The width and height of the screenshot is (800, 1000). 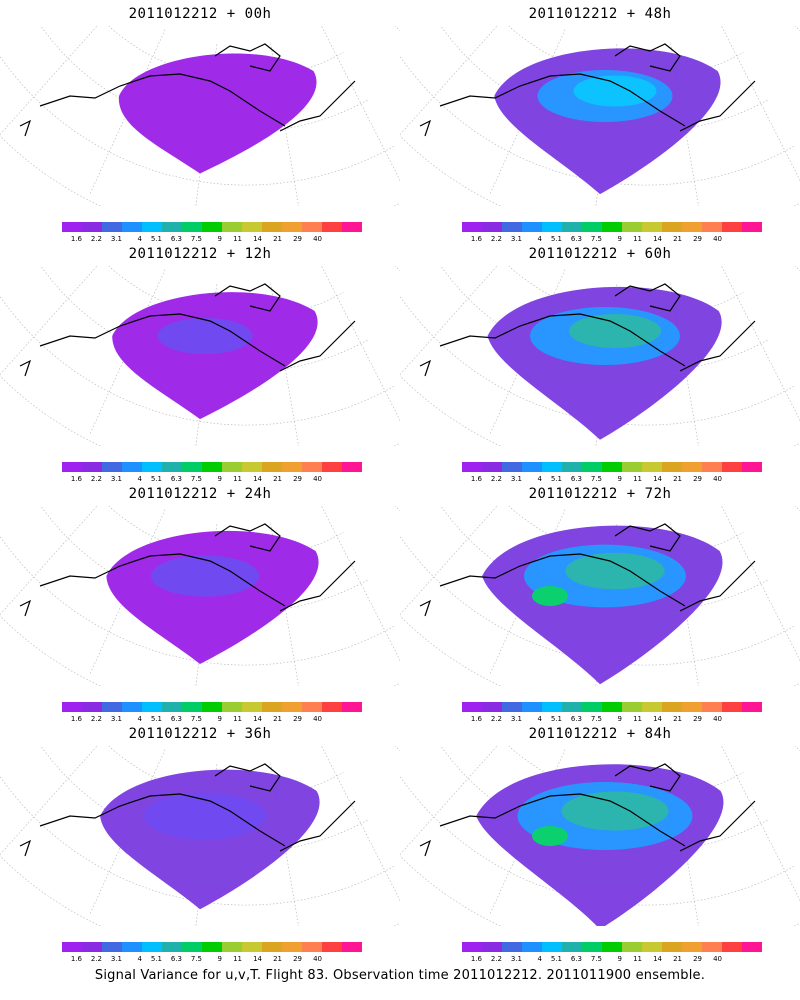 I want to click on polar-map, so click(x=600, y=836).